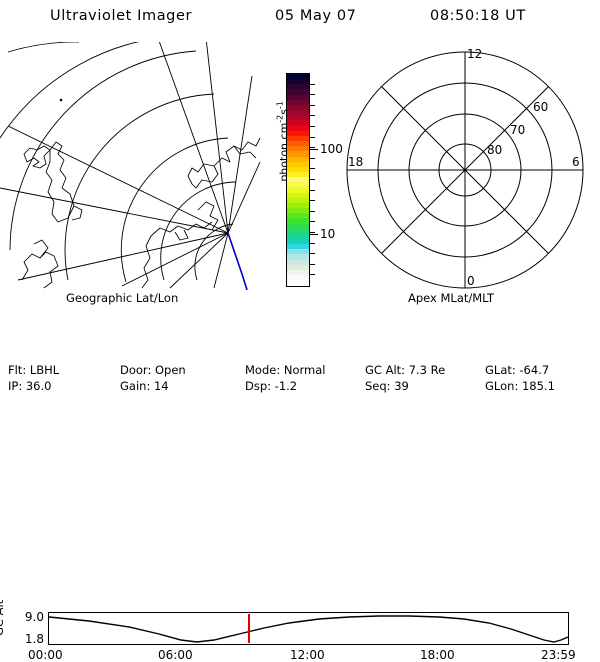 The width and height of the screenshot is (600, 662). What do you see at coordinates (307, 655) in the screenshot?
I see `gcalt-xtick-1200: 12:00` at bounding box center [307, 655].